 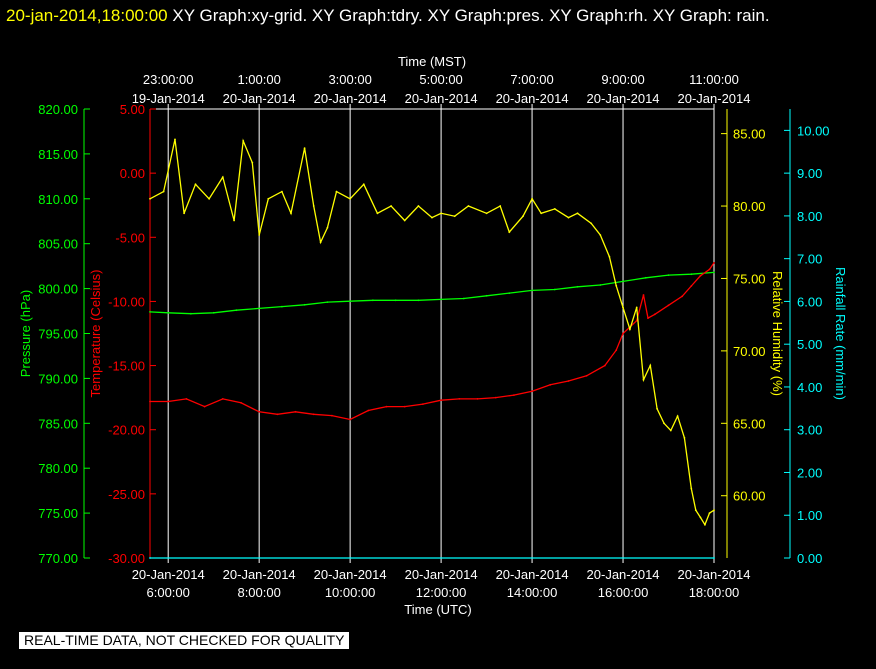 I want to click on pressure-tick-label: 775.00, so click(x=58, y=513).